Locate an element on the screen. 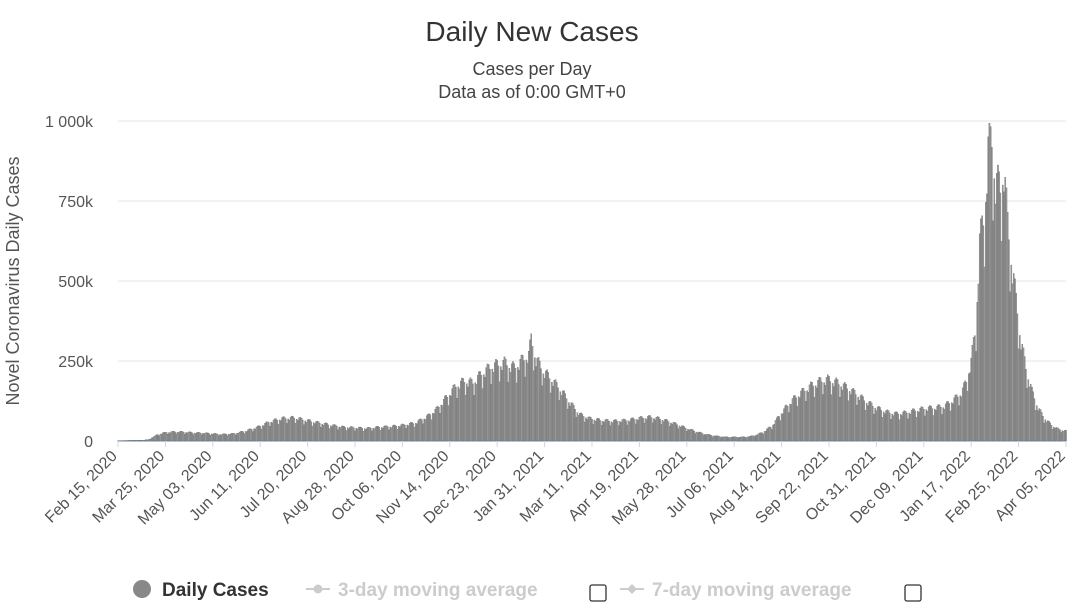 The height and width of the screenshot is (613, 1080). legend-item-7-day-moving-average: 7-day moving average is located at coordinates (736, 590).